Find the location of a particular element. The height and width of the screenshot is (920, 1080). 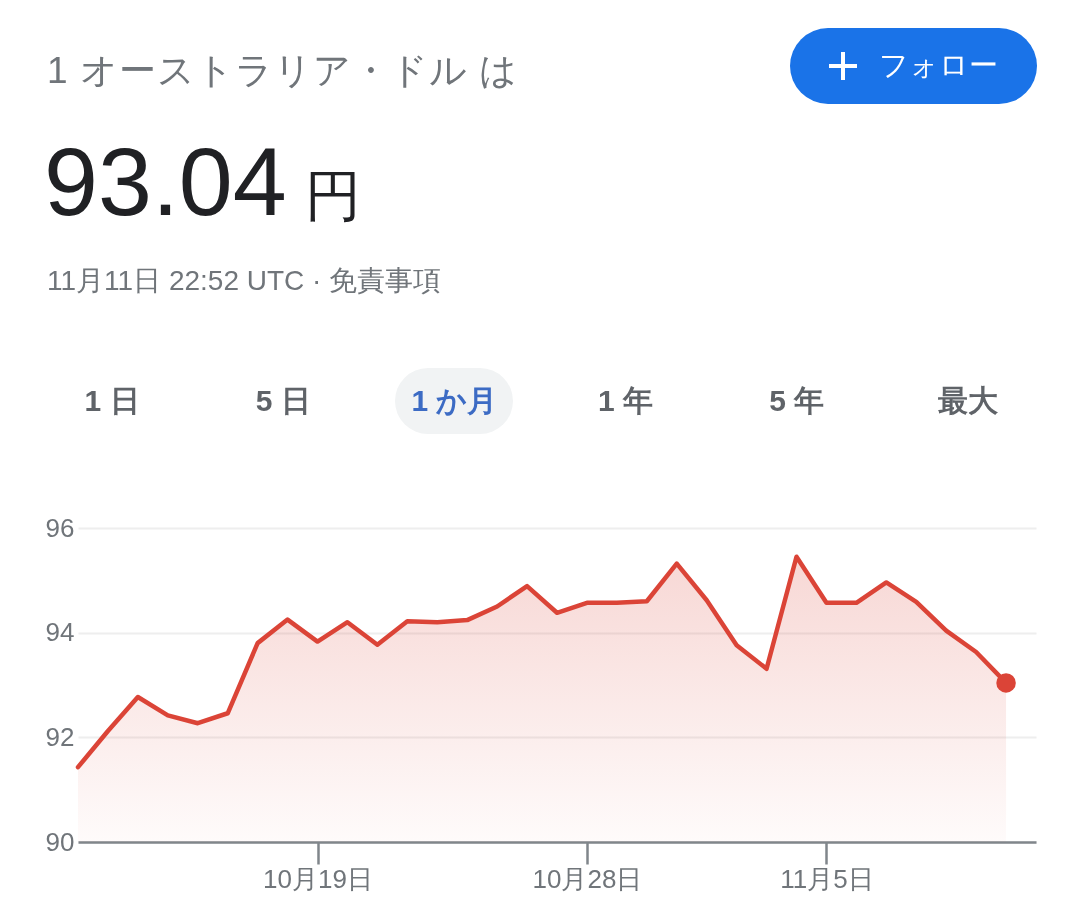

range-tab: 5 日 is located at coordinates (283, 401).